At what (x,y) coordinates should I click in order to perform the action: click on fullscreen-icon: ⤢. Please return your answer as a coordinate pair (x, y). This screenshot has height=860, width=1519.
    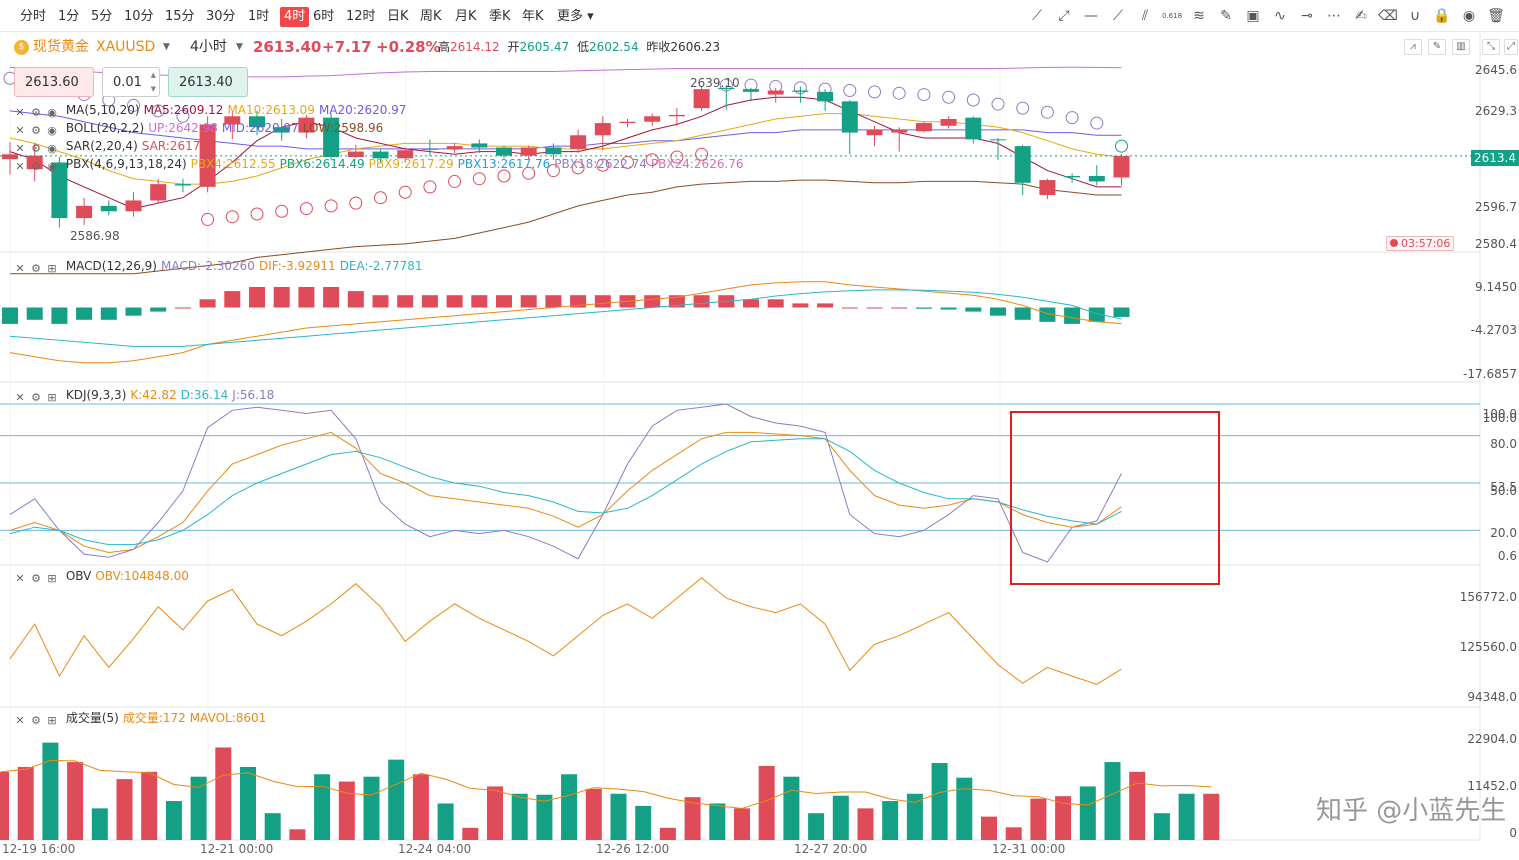
    Looking at the image, I should click on (1511, 47).